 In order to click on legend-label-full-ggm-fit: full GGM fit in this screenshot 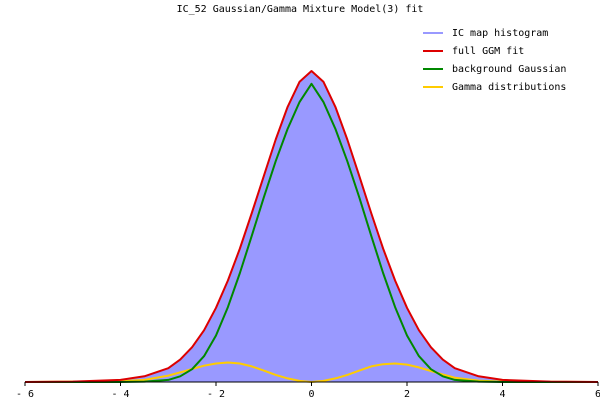, I will do `click(488, 51)`.